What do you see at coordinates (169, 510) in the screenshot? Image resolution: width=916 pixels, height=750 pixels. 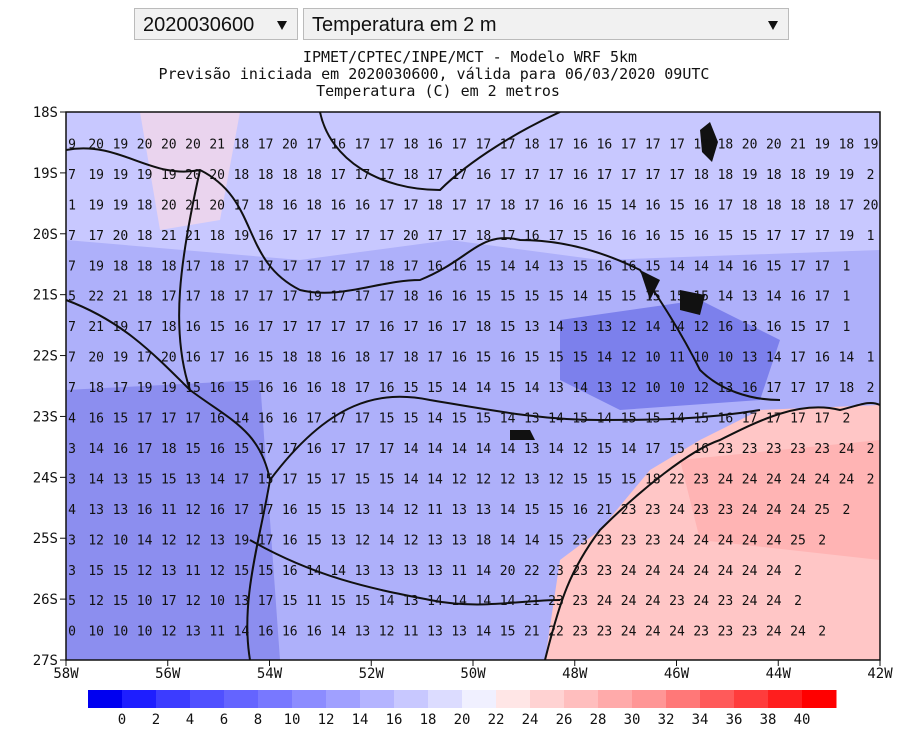 I see `grid-value: 11` at bounding box center [169, 510].